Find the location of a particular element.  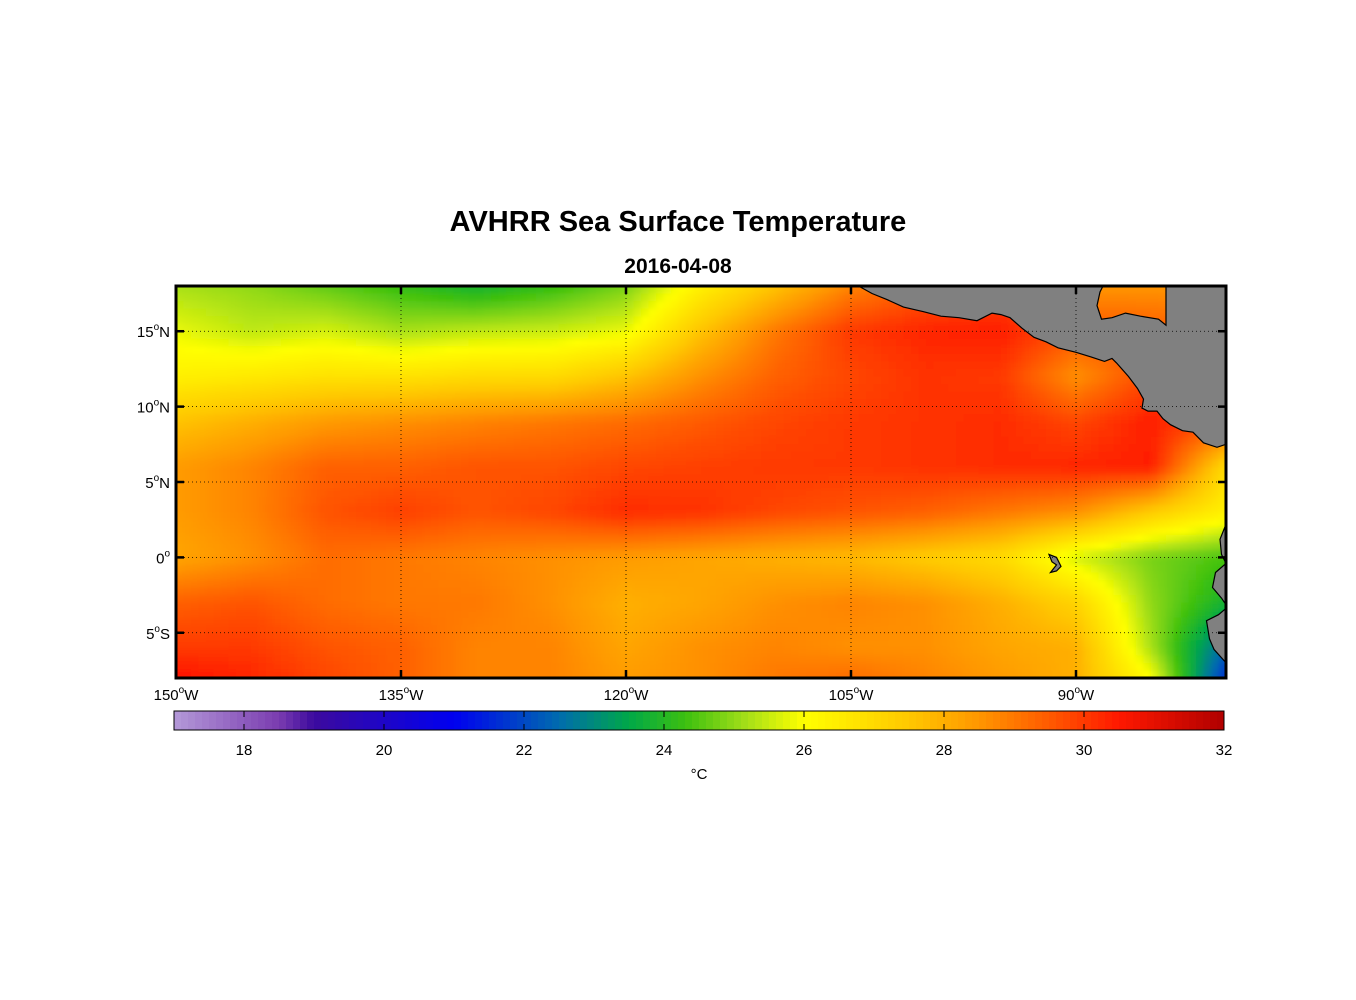

lat-tick-label: 5oS is located at coordinates (158, 633).